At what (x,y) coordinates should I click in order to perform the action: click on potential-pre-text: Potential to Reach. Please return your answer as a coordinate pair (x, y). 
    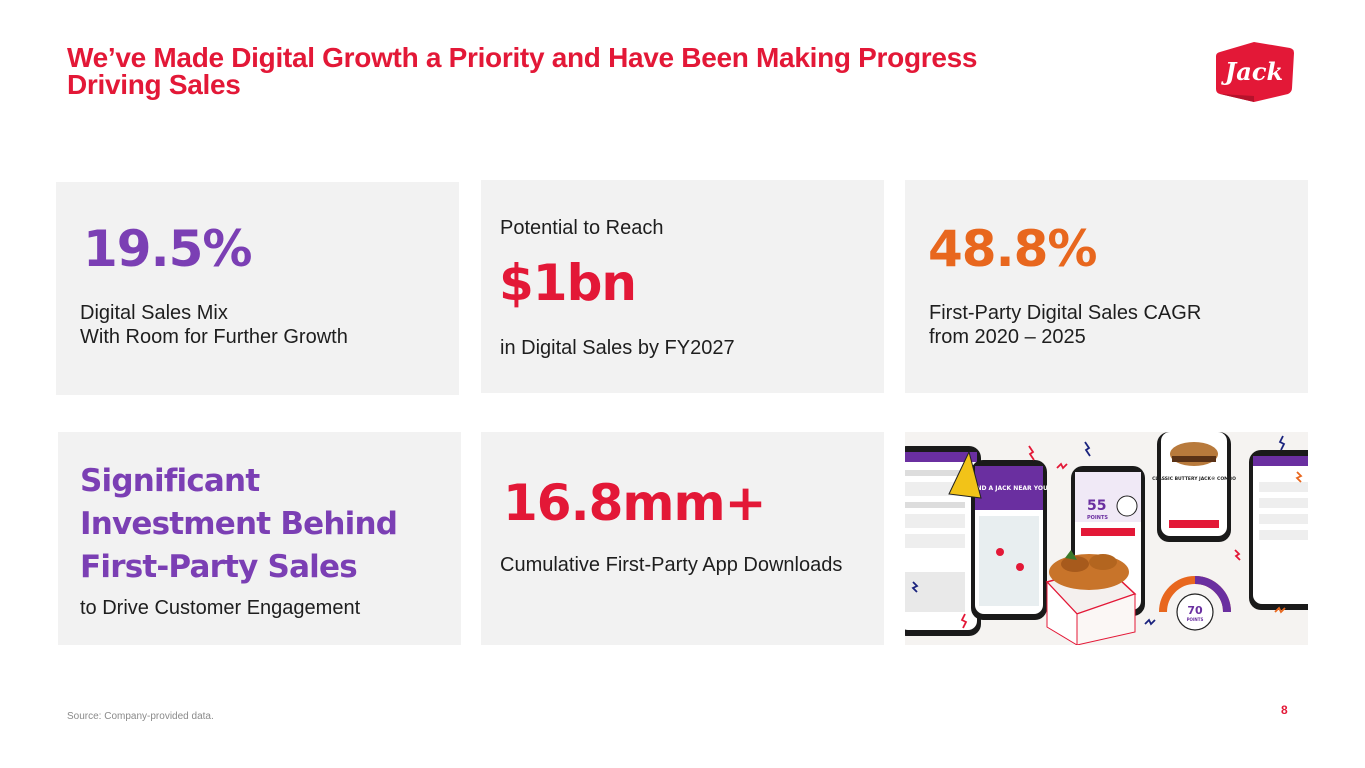
    Looking at the image, I should click on (582, 228).